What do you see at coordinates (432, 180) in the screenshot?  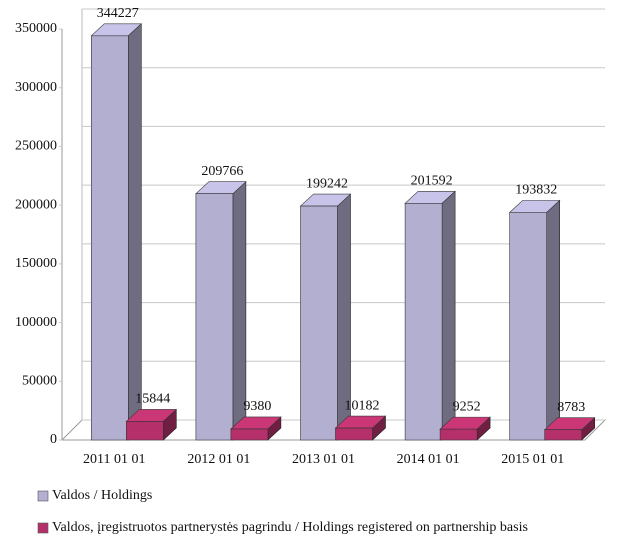 I see `value-label: 201592` at bounding box center [432, 180].